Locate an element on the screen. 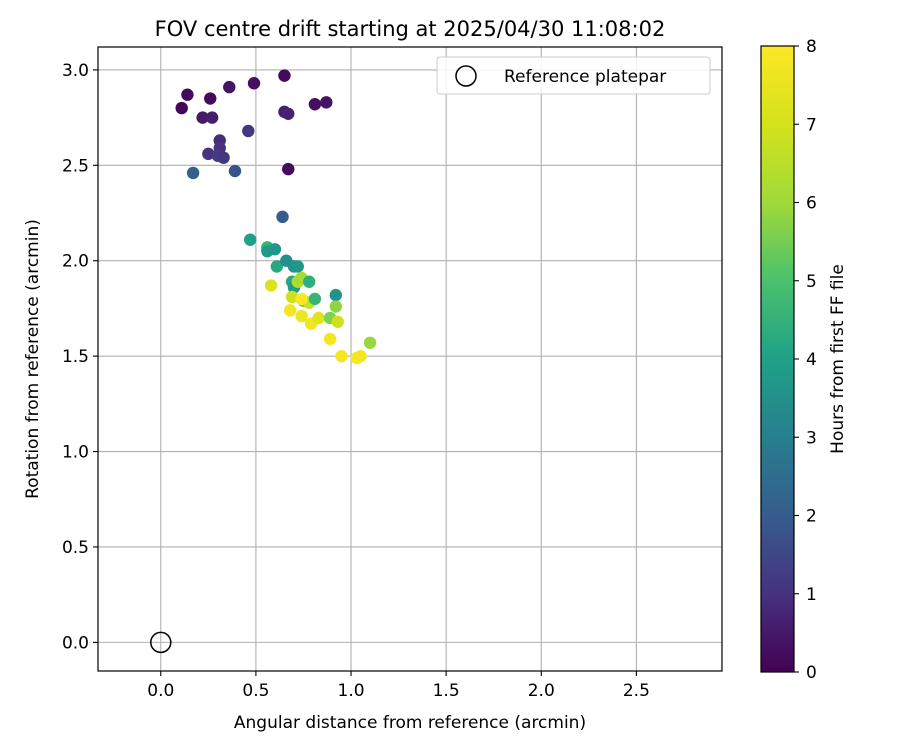  y-tick-label: 2.0 is located at coordinates (75, 262).